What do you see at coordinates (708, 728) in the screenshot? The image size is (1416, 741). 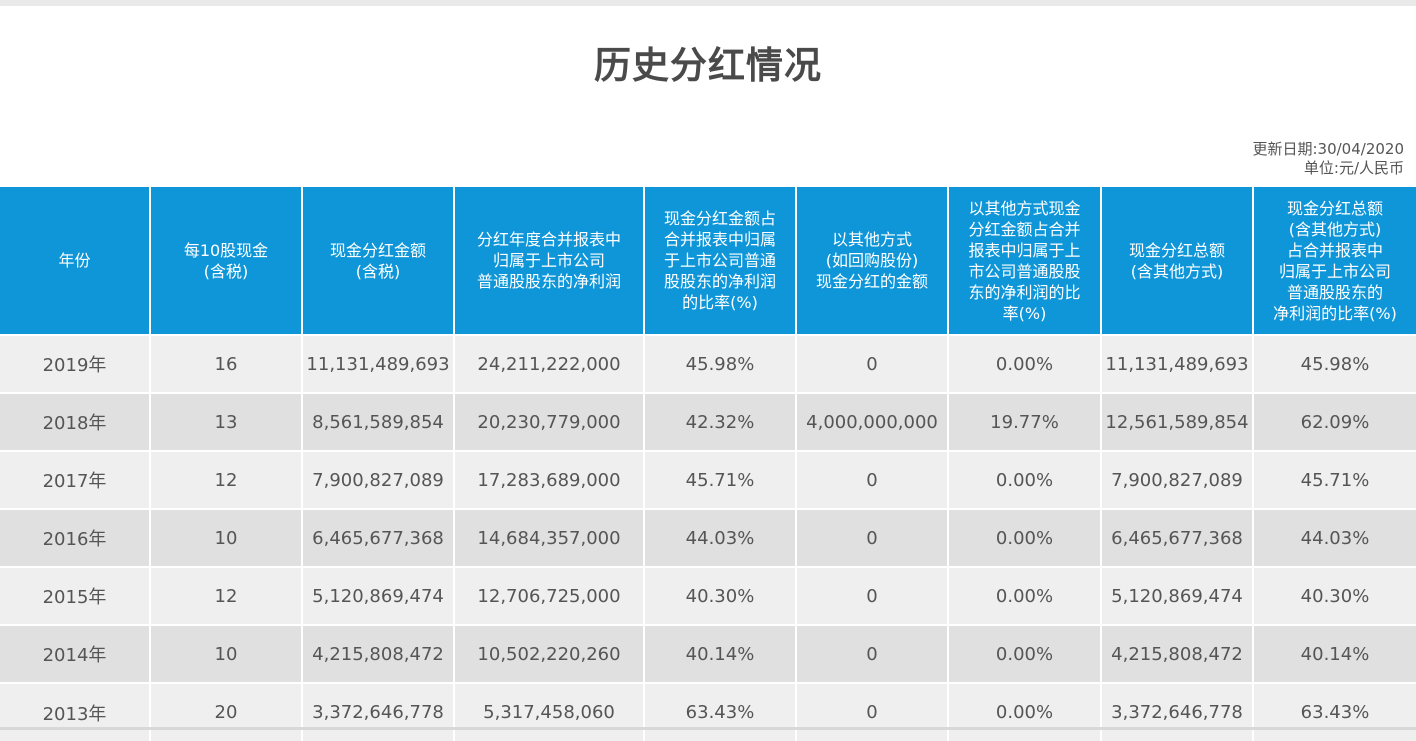 I see `bottom-divider` at bounding box center [708, 728].